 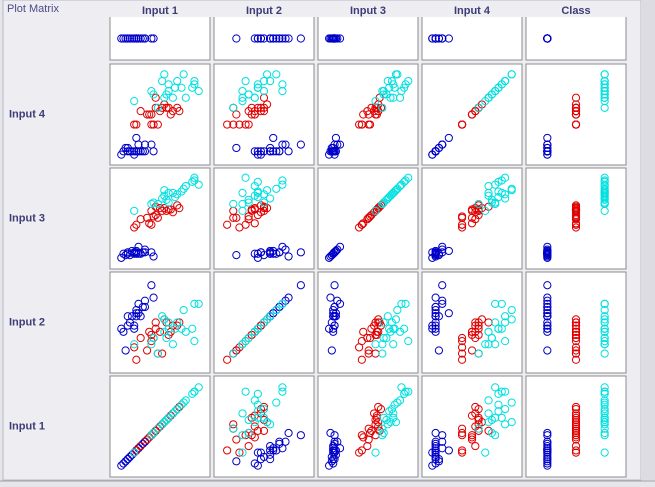 What do you see at coordinates (264, 218) in the screenshot?
I see `panel-frame` at bounding box center [264, 218].